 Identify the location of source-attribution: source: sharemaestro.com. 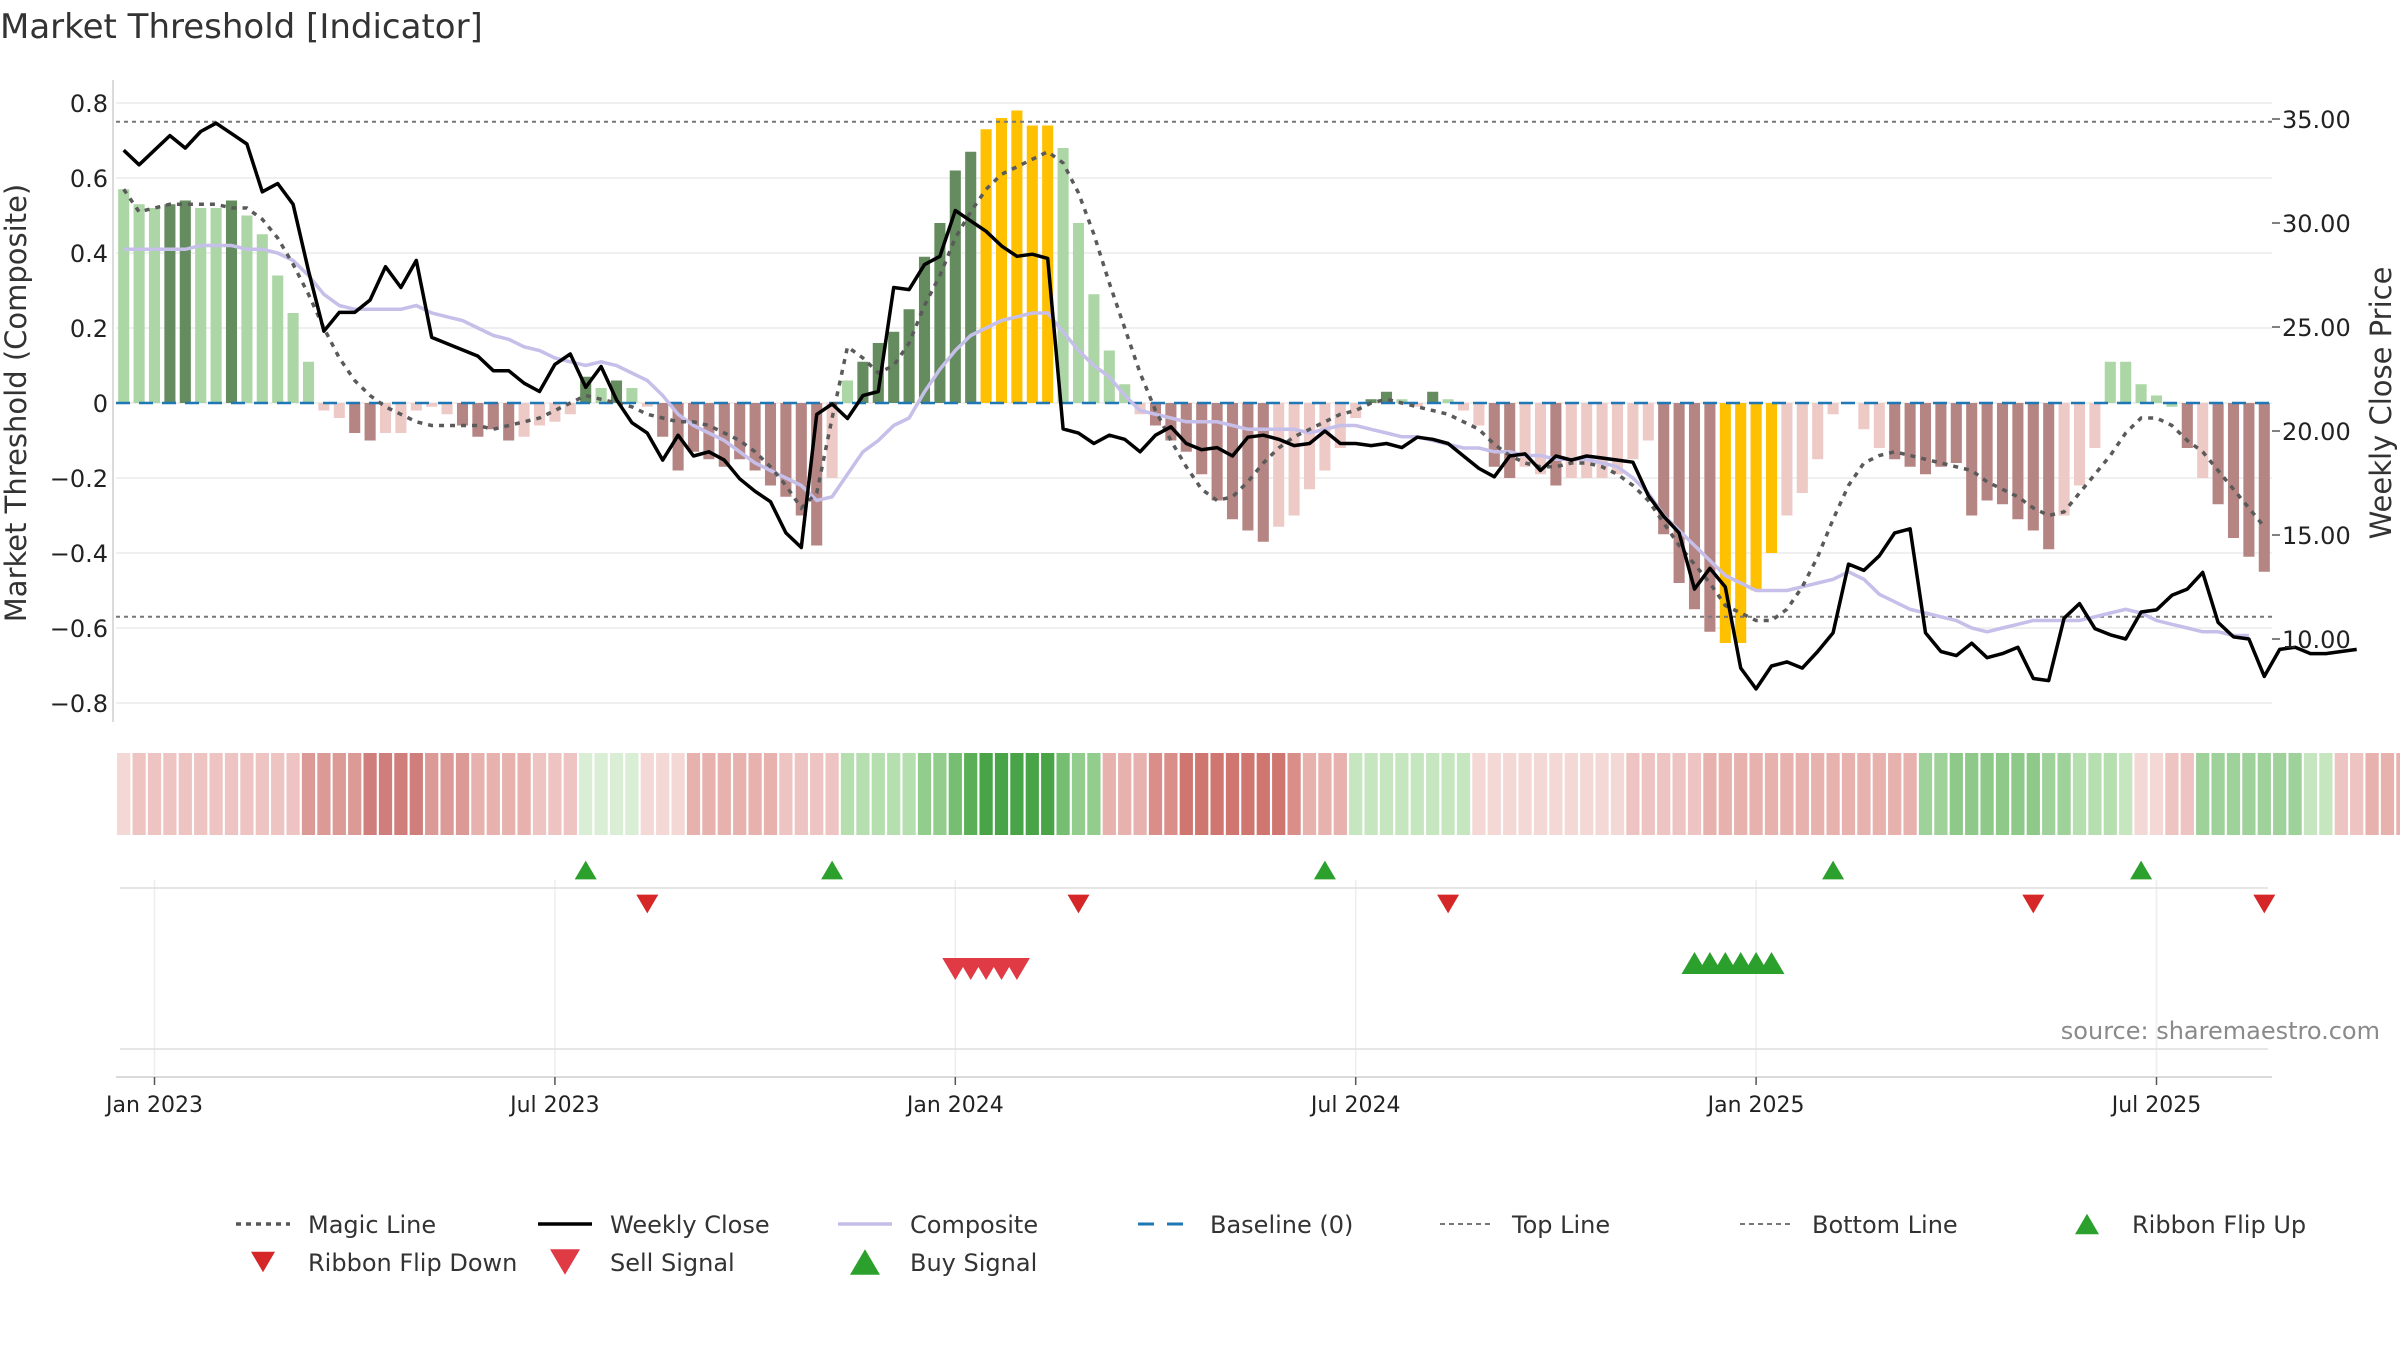
(2220, 1031).